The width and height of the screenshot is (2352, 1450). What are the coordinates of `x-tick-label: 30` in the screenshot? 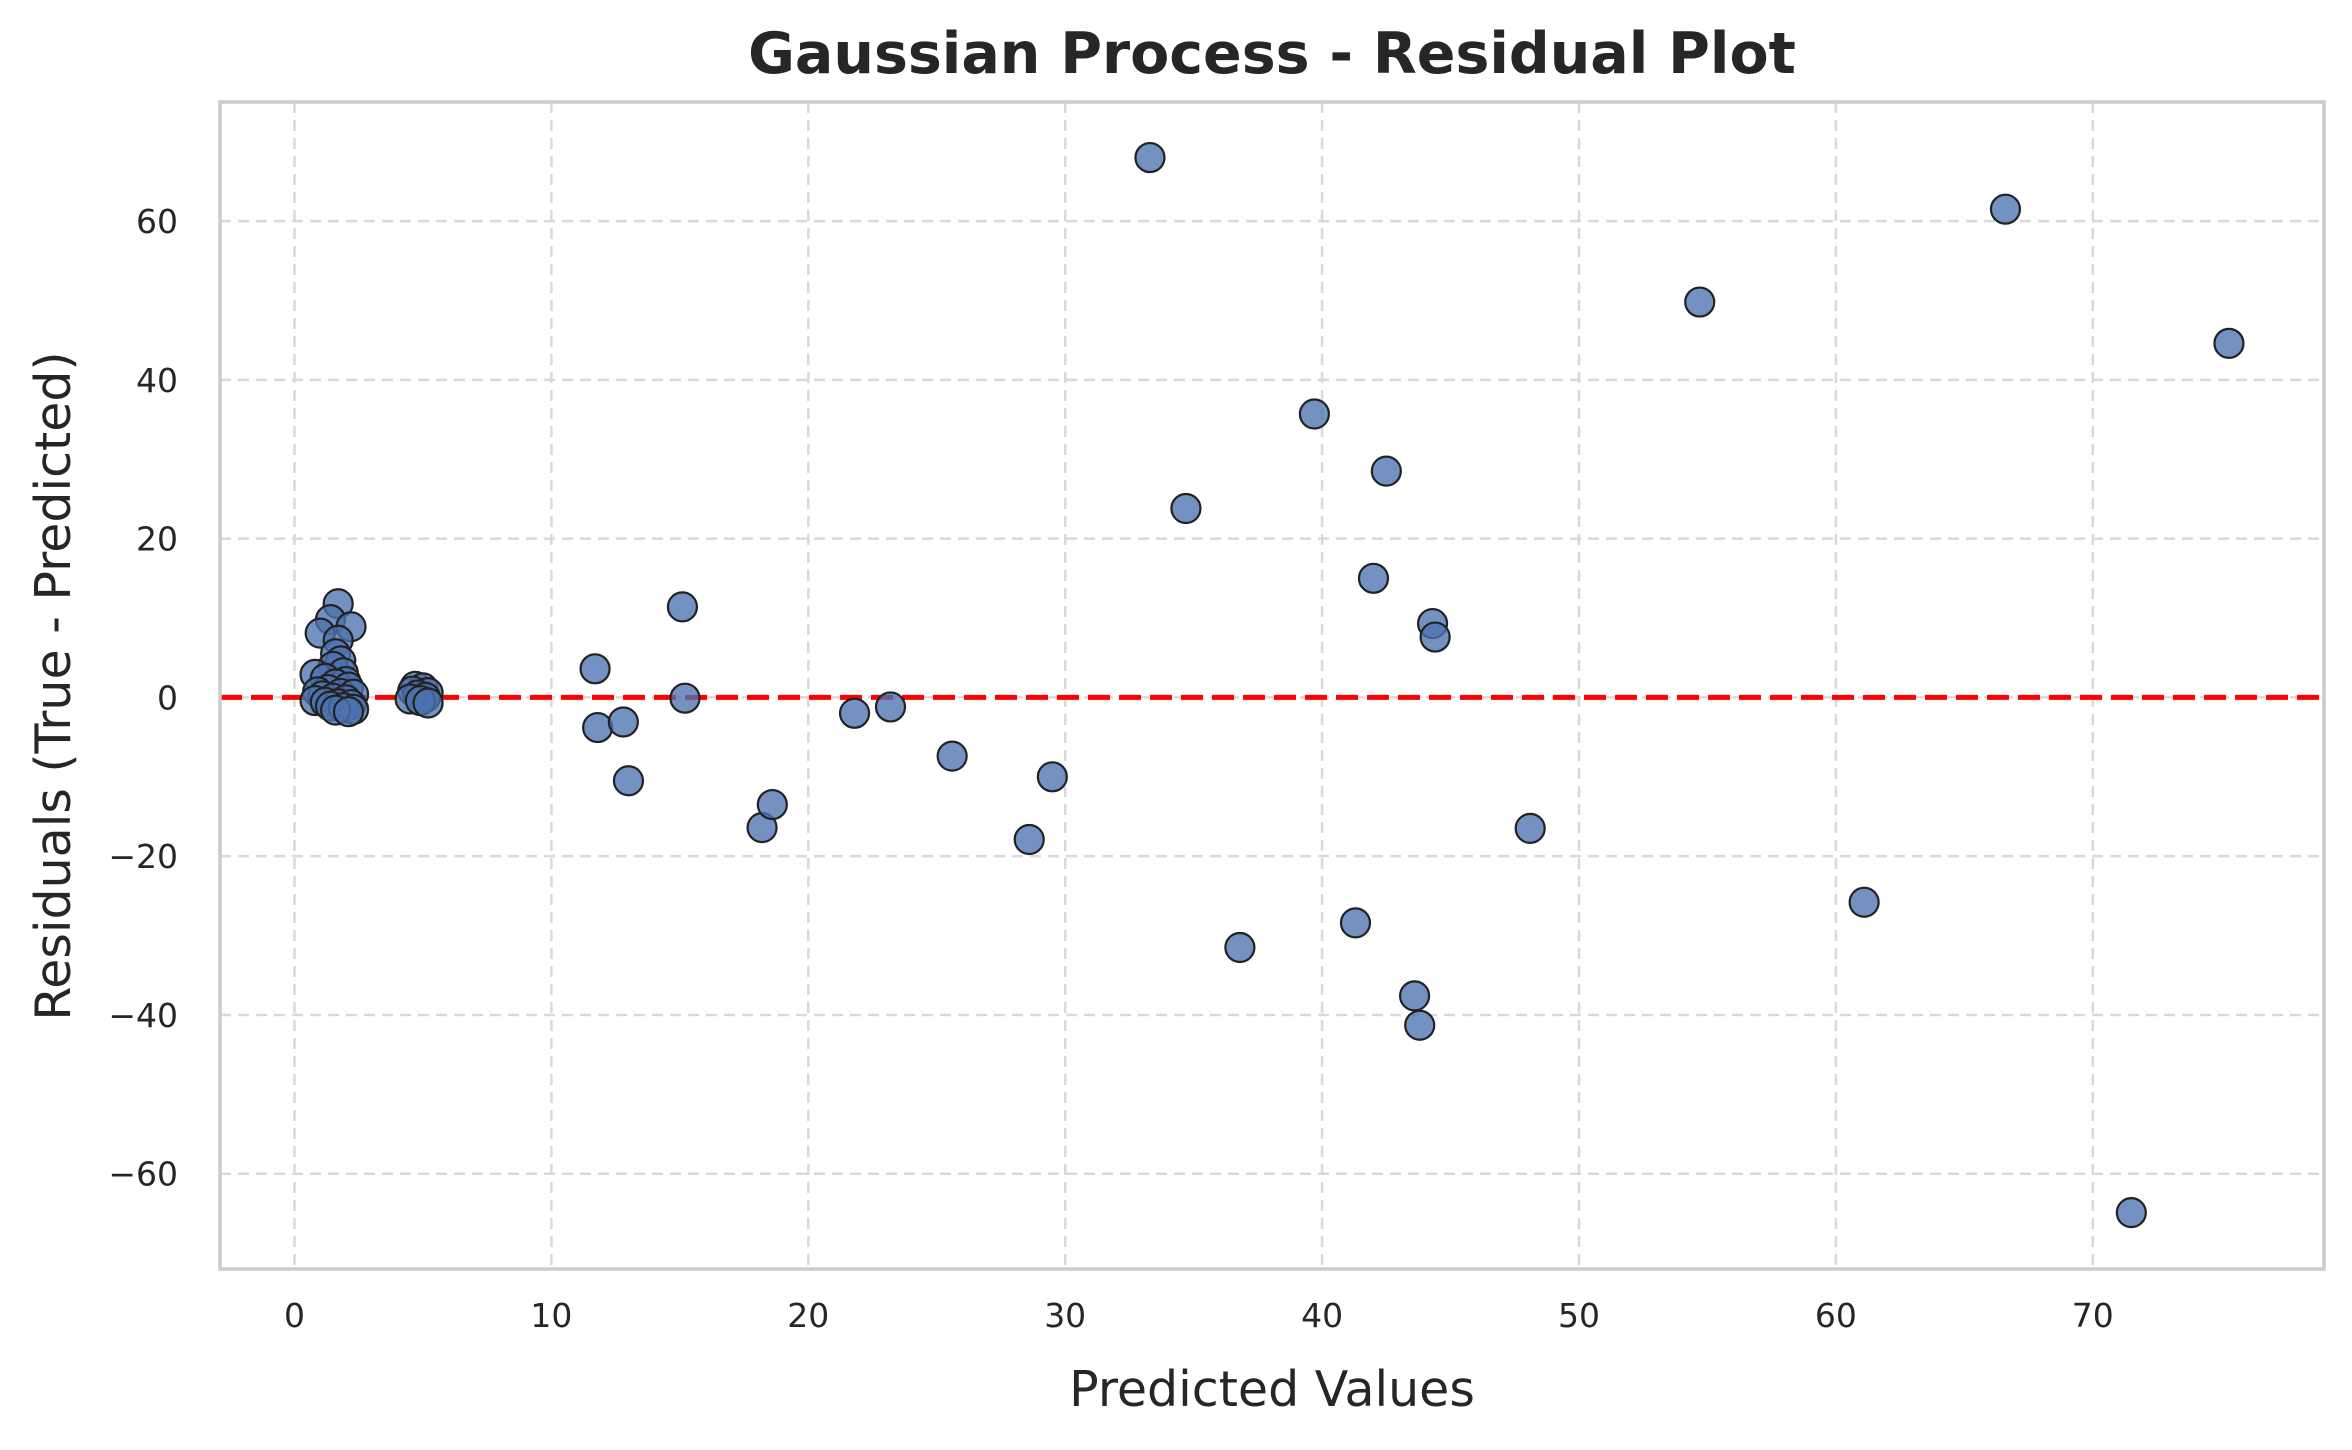 It's located at (1065, 1315).